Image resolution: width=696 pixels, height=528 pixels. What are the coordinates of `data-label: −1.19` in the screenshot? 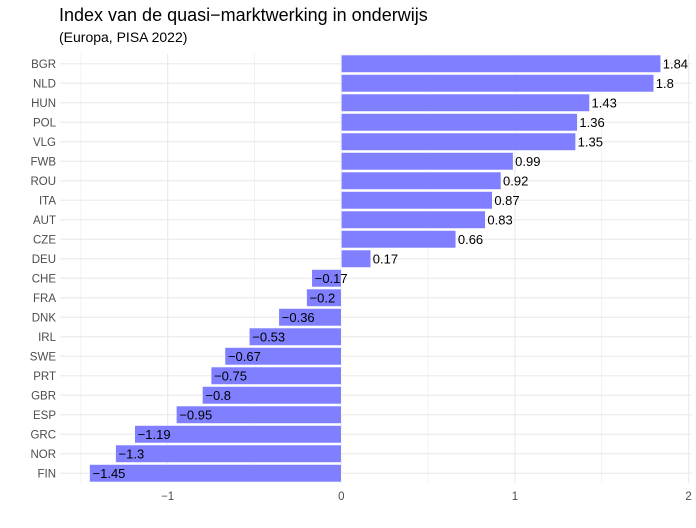 It's located at (154, 434).